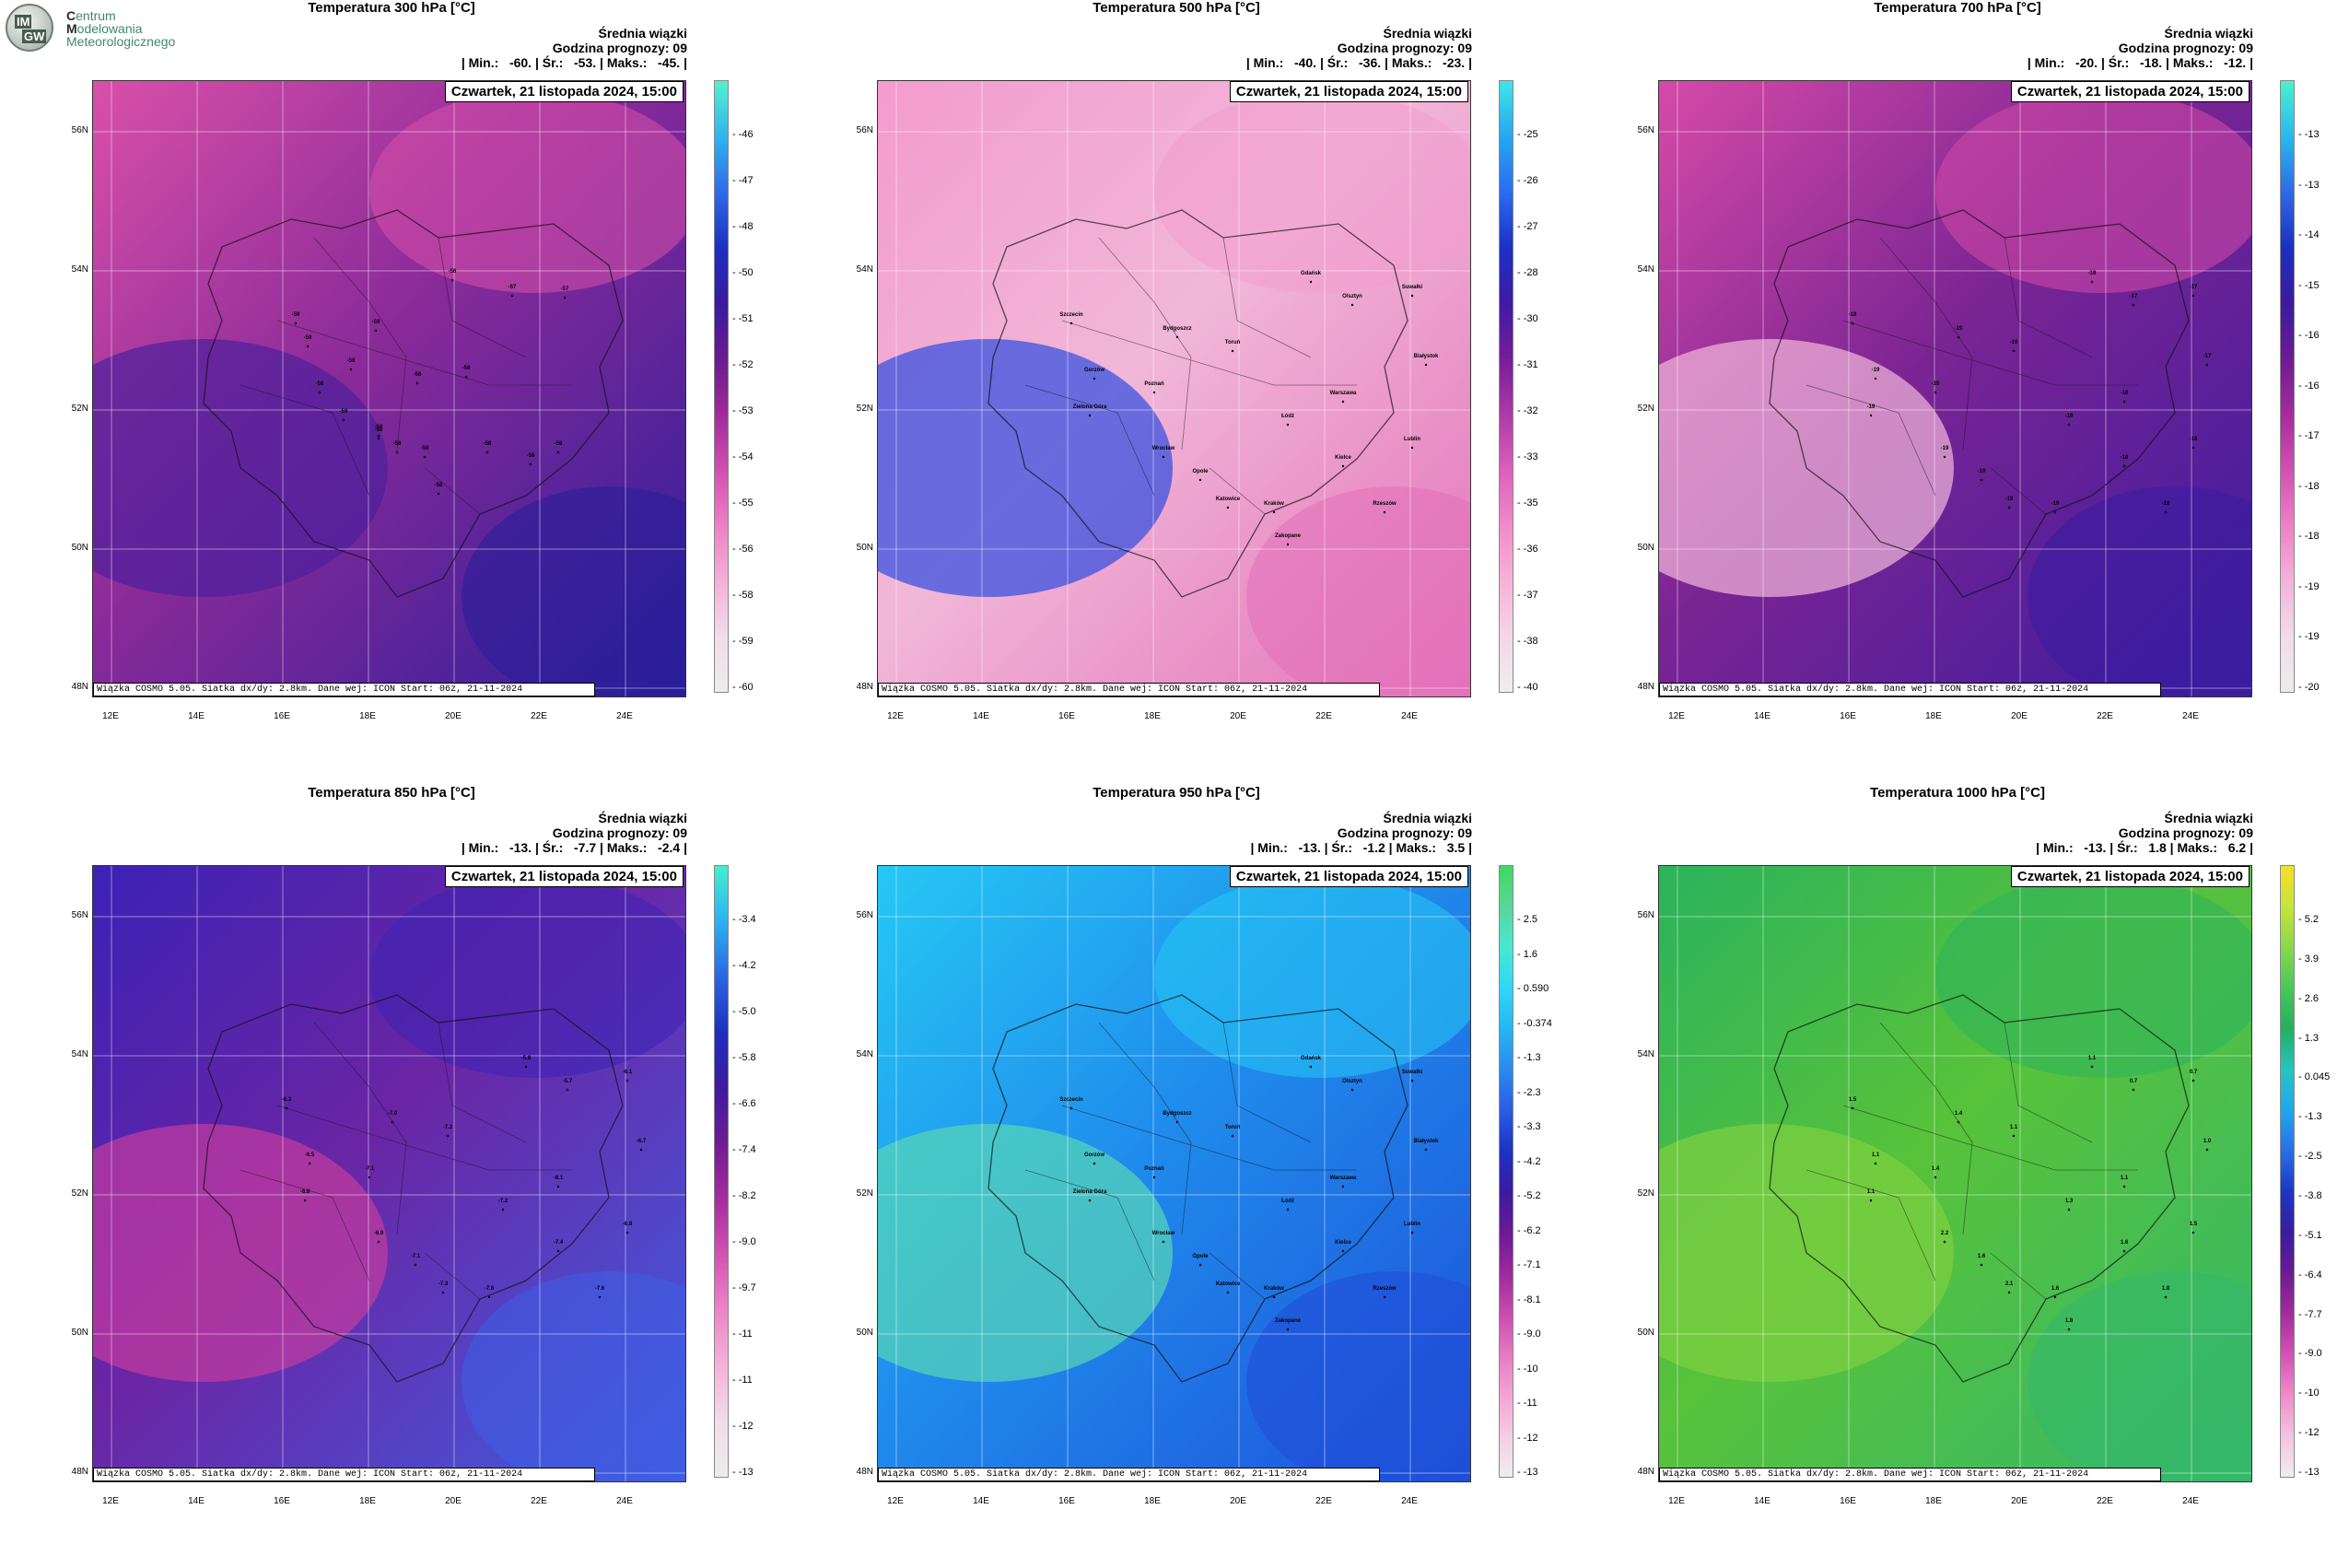  What do you see at coordinates (2125, 458) in the screenshot?
I see `city-label: -18` at bounding box center [2125, 458].